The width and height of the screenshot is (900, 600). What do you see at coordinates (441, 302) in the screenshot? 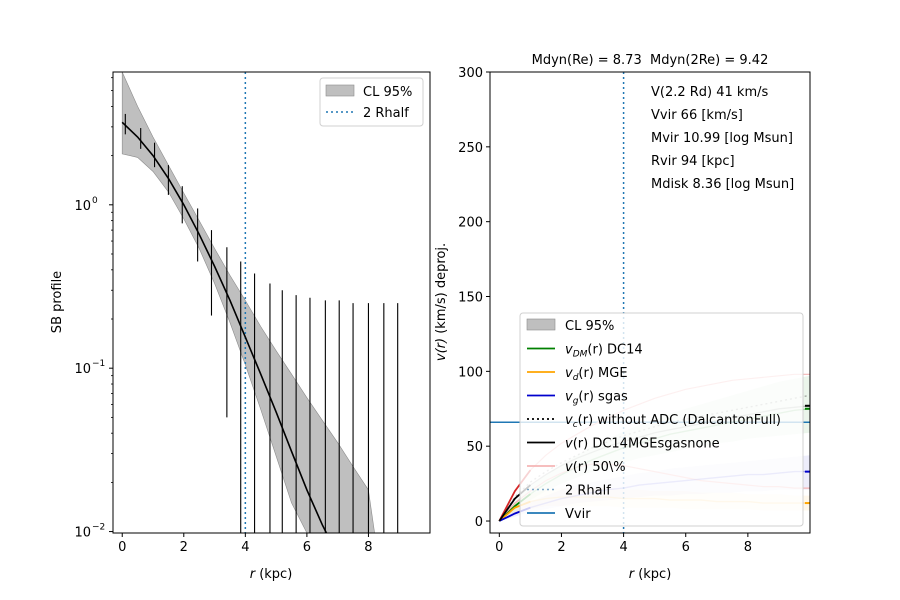
I see `rc-y-axis-label: v(r) (km/s) deproj.` at bounding box center [441, 302].